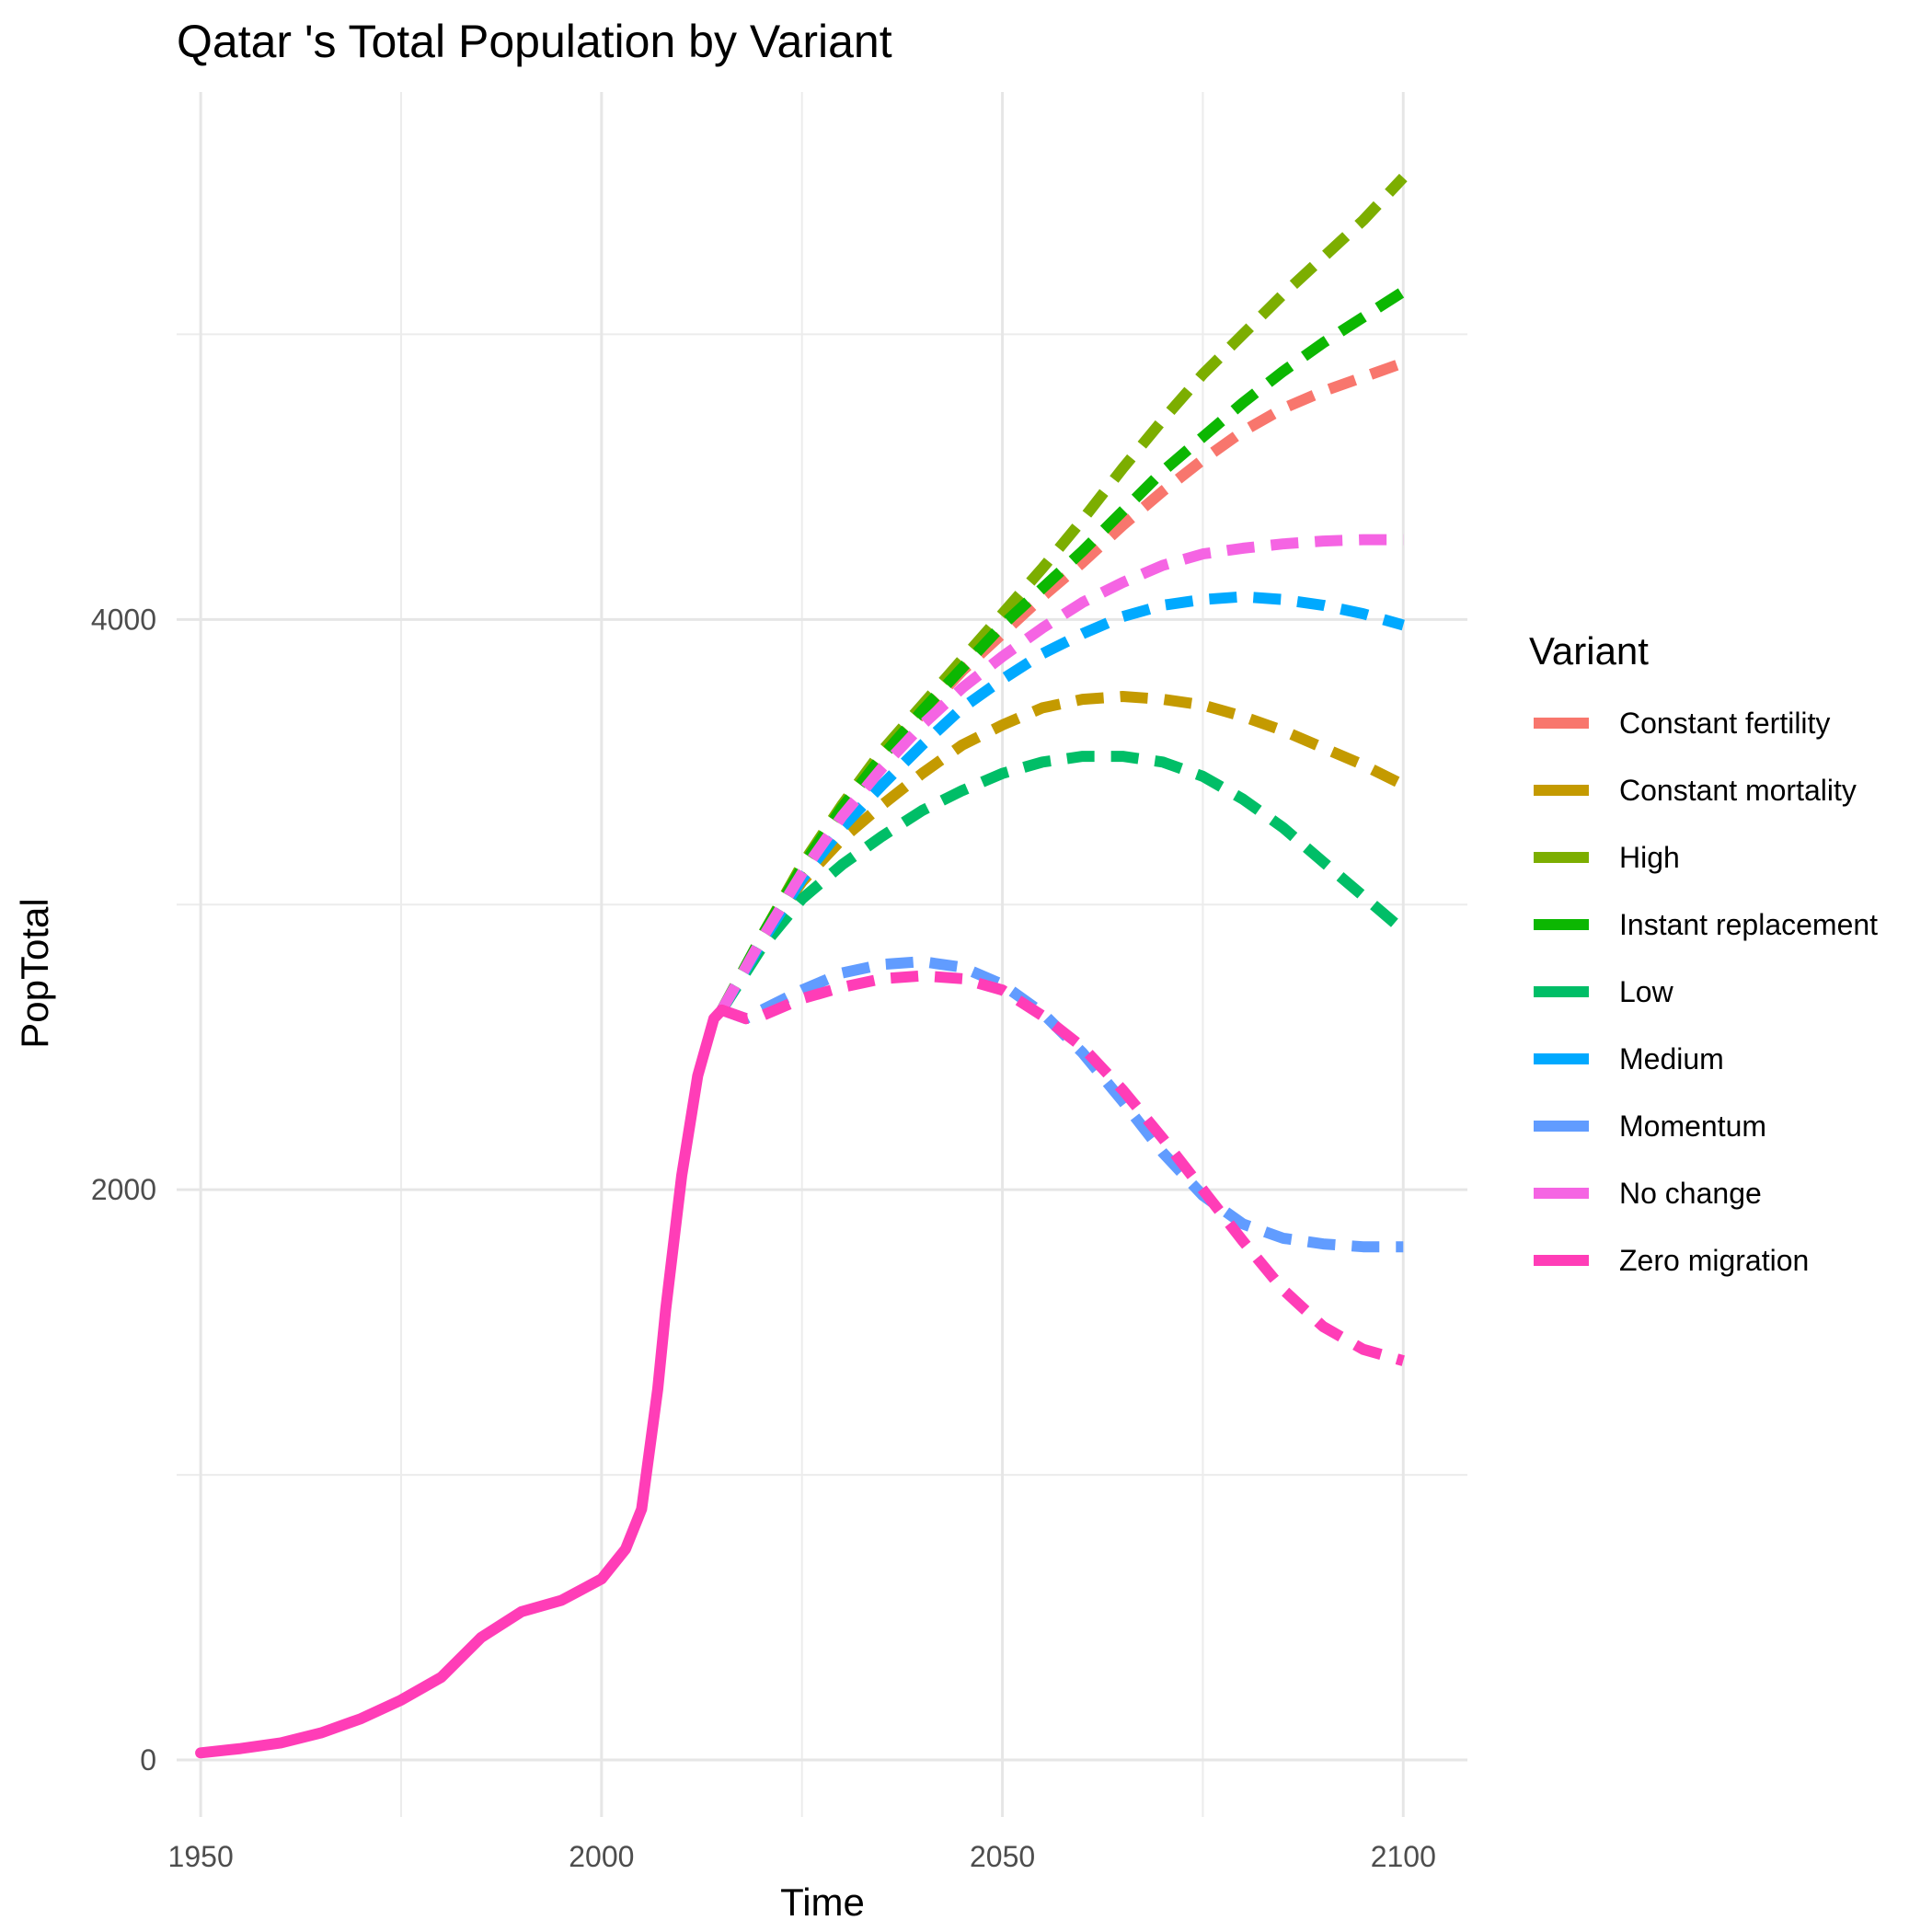  Describe the element at coordinates (34, 973) in the screenshot. I see `y-axis-title: PopTotal` at that location.